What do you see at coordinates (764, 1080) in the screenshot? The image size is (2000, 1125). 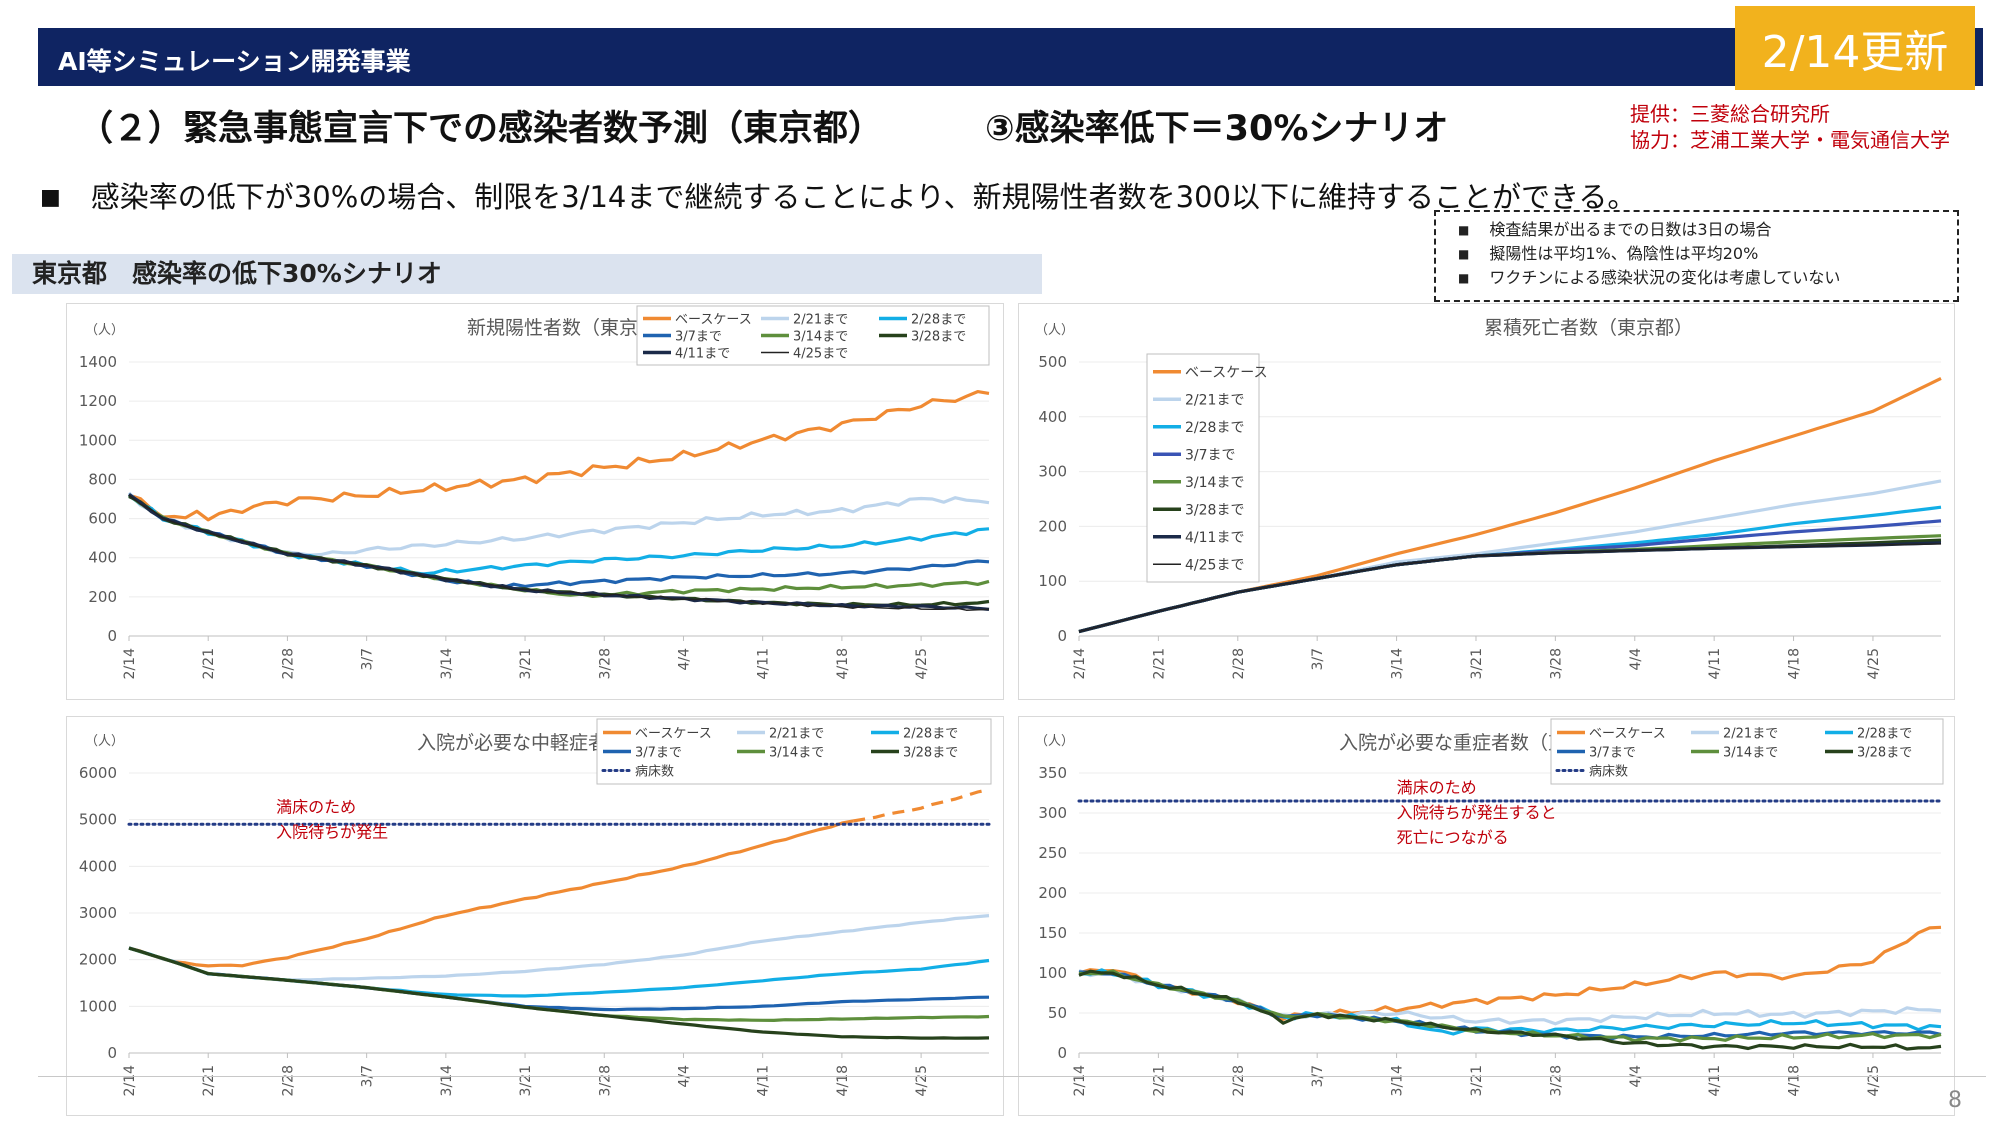 I see `x-tick-label: 4/11` at bounding box center [764, 1080].